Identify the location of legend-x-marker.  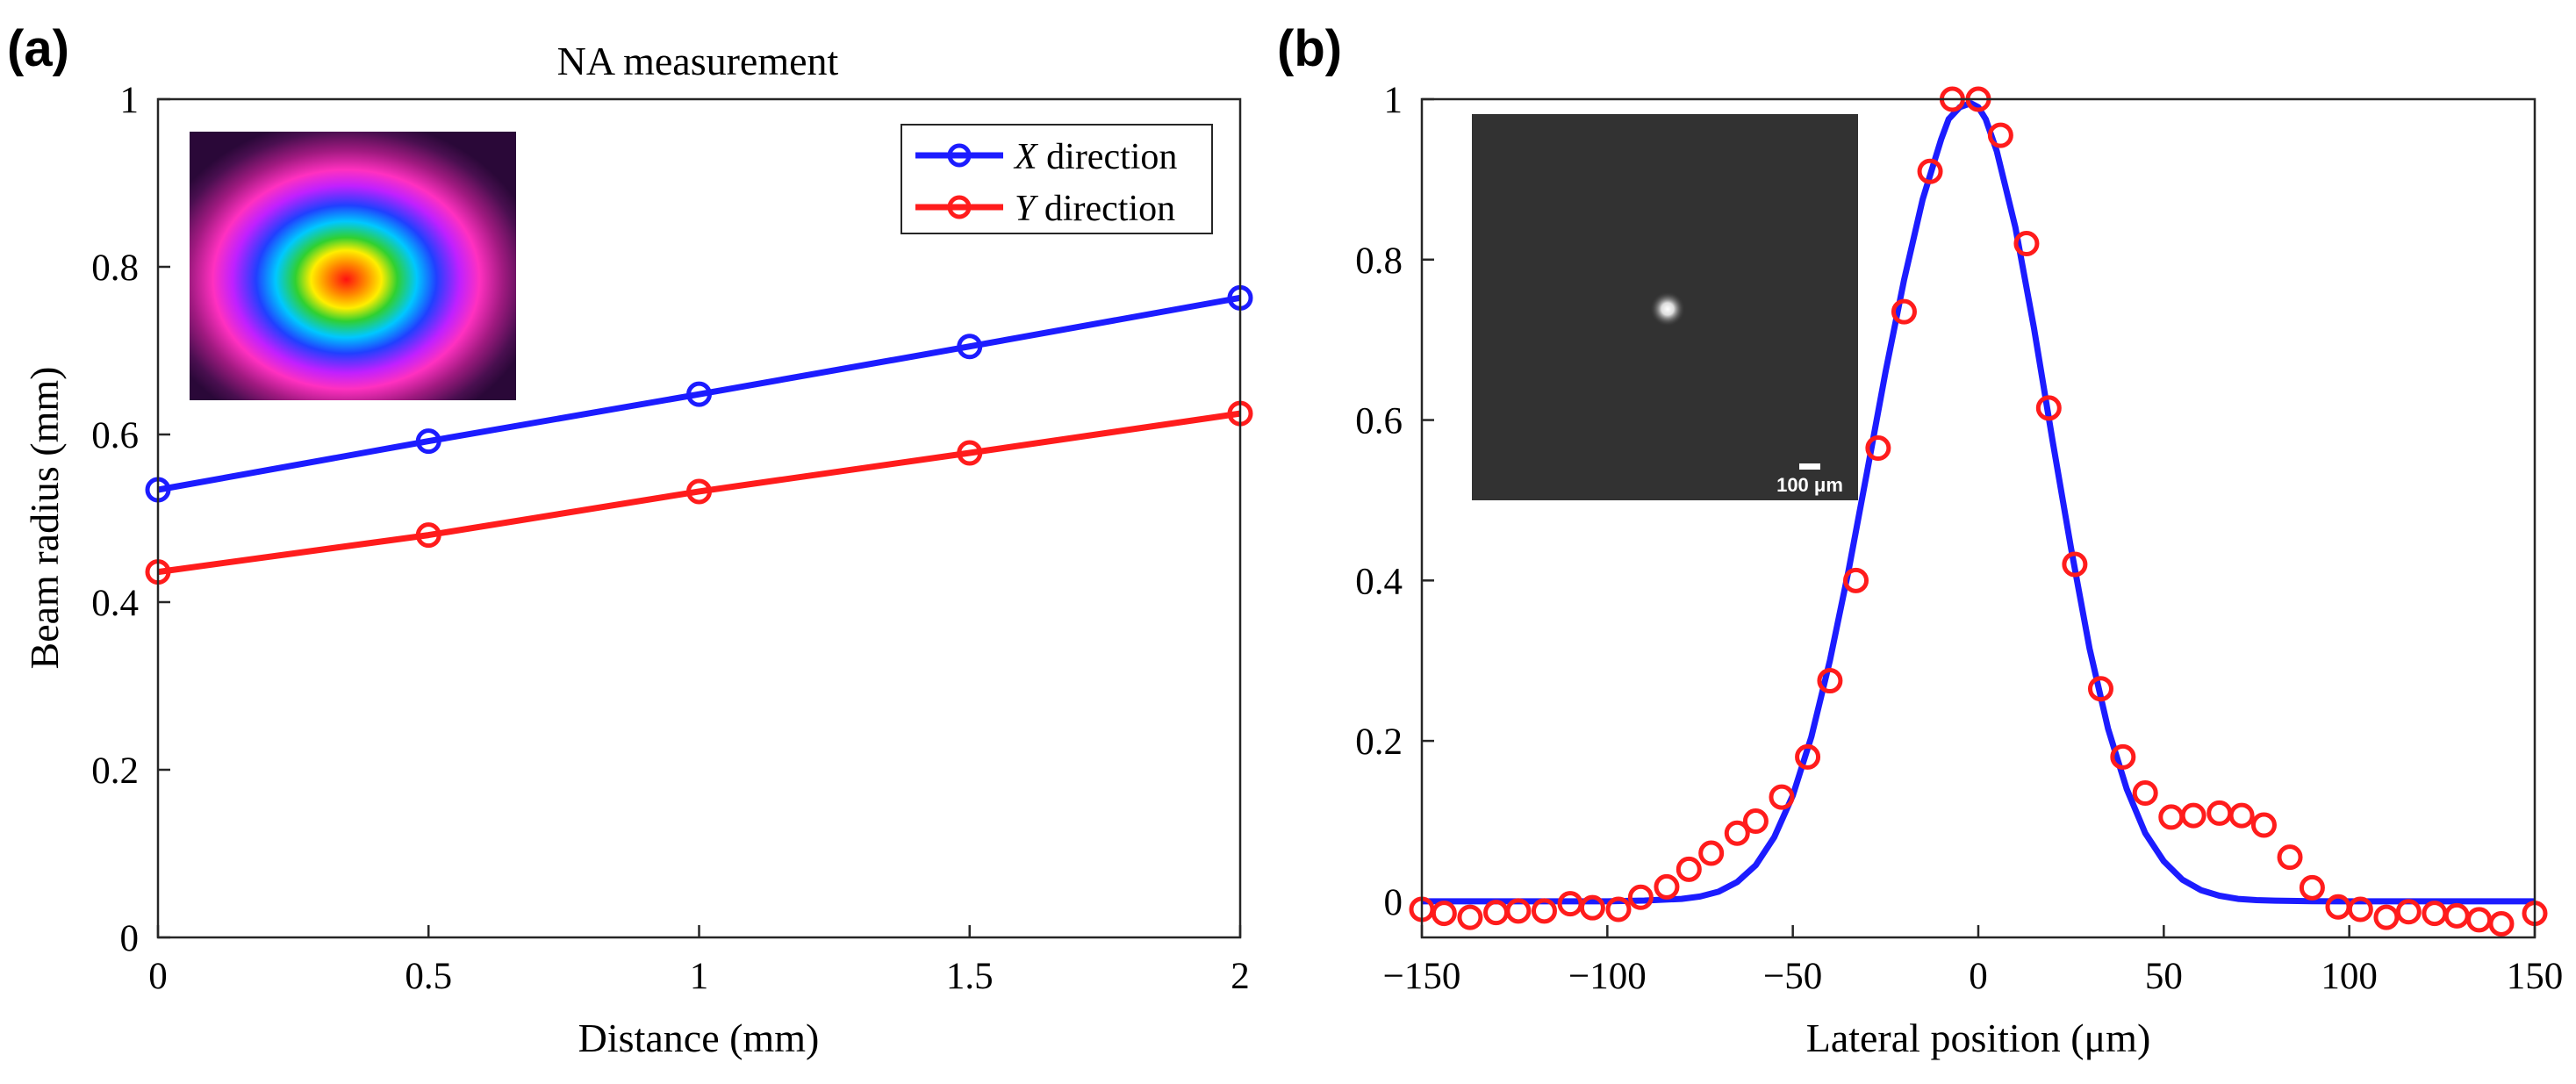
(960, 155).